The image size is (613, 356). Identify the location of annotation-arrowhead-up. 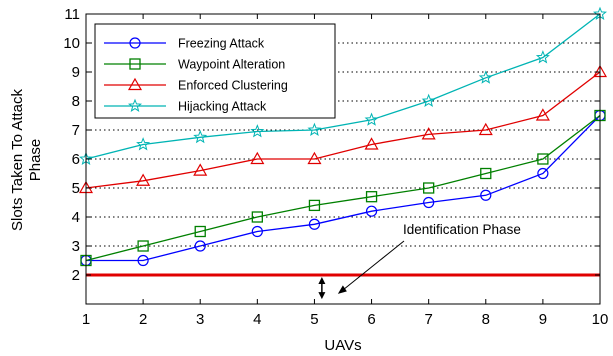
(322, 280).